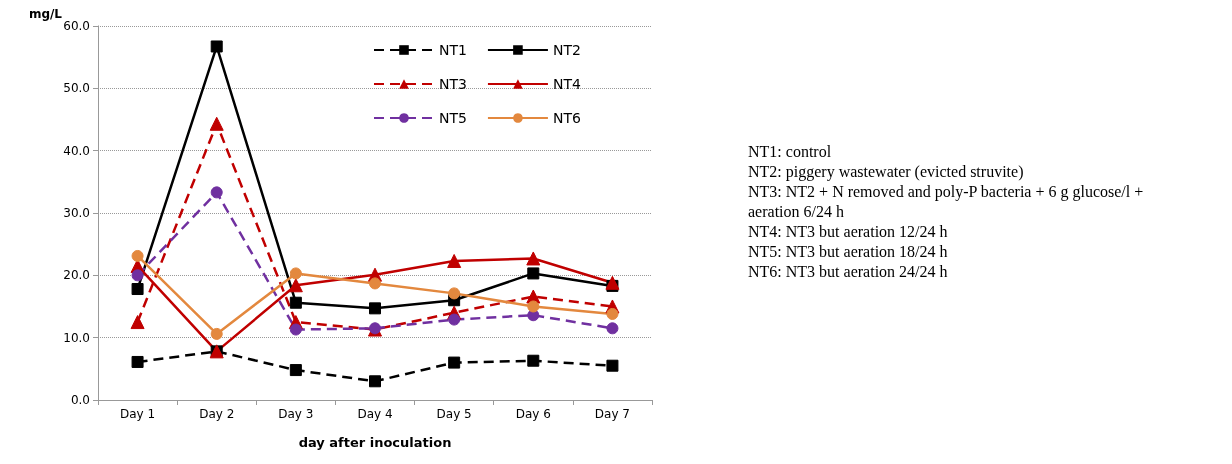 This screenshot has height=464, width=1232. Describe the element at coordinates (76, 337) in the screenshot. I see `y-tick-label: 10.0` at that location.